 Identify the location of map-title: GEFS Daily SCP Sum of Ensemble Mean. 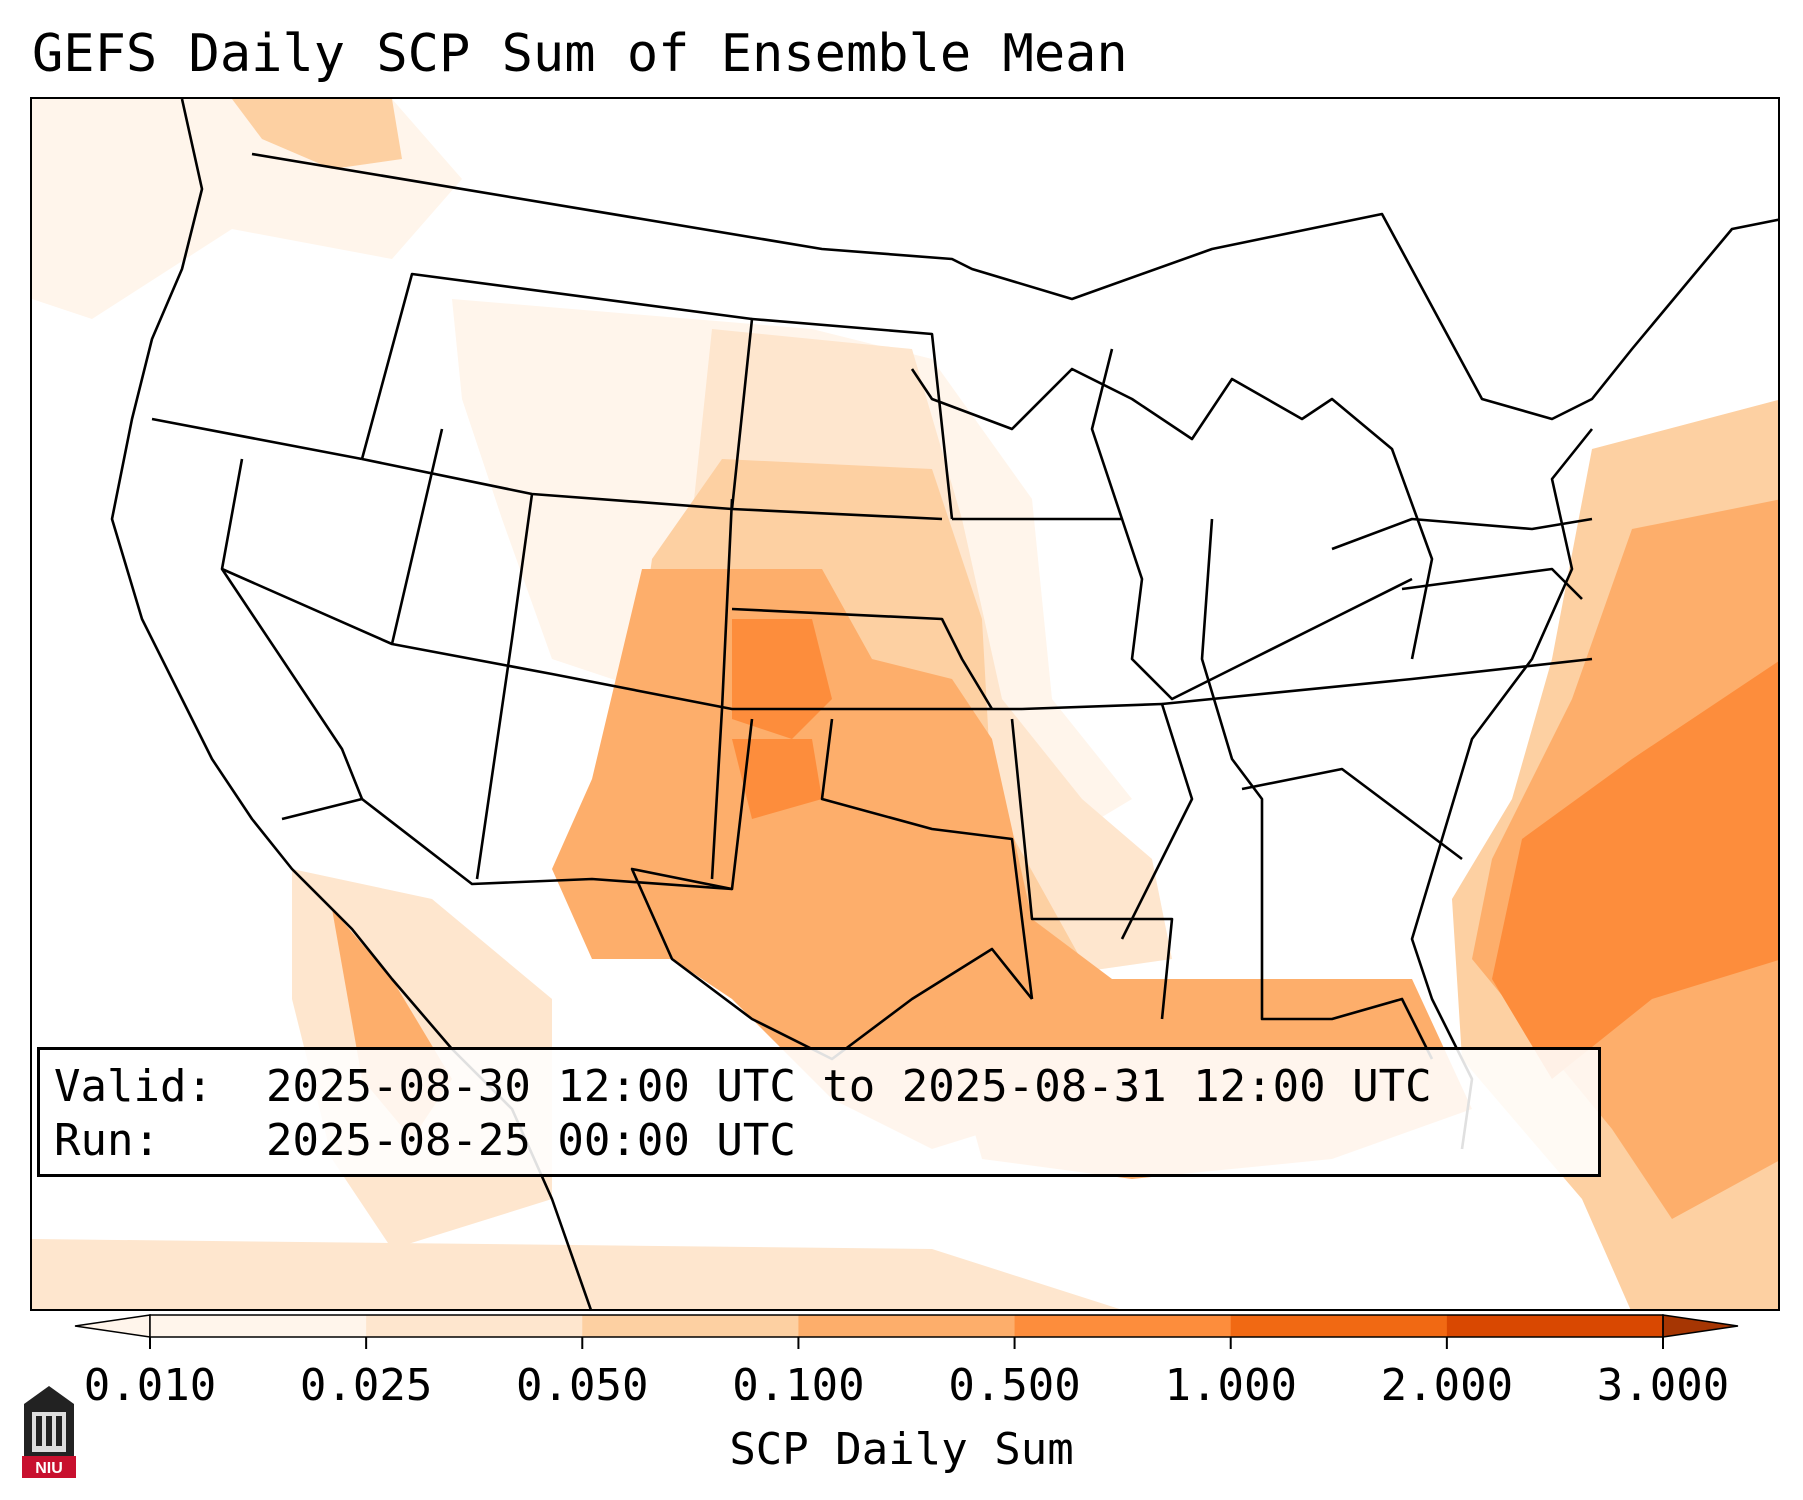
(580, 54).